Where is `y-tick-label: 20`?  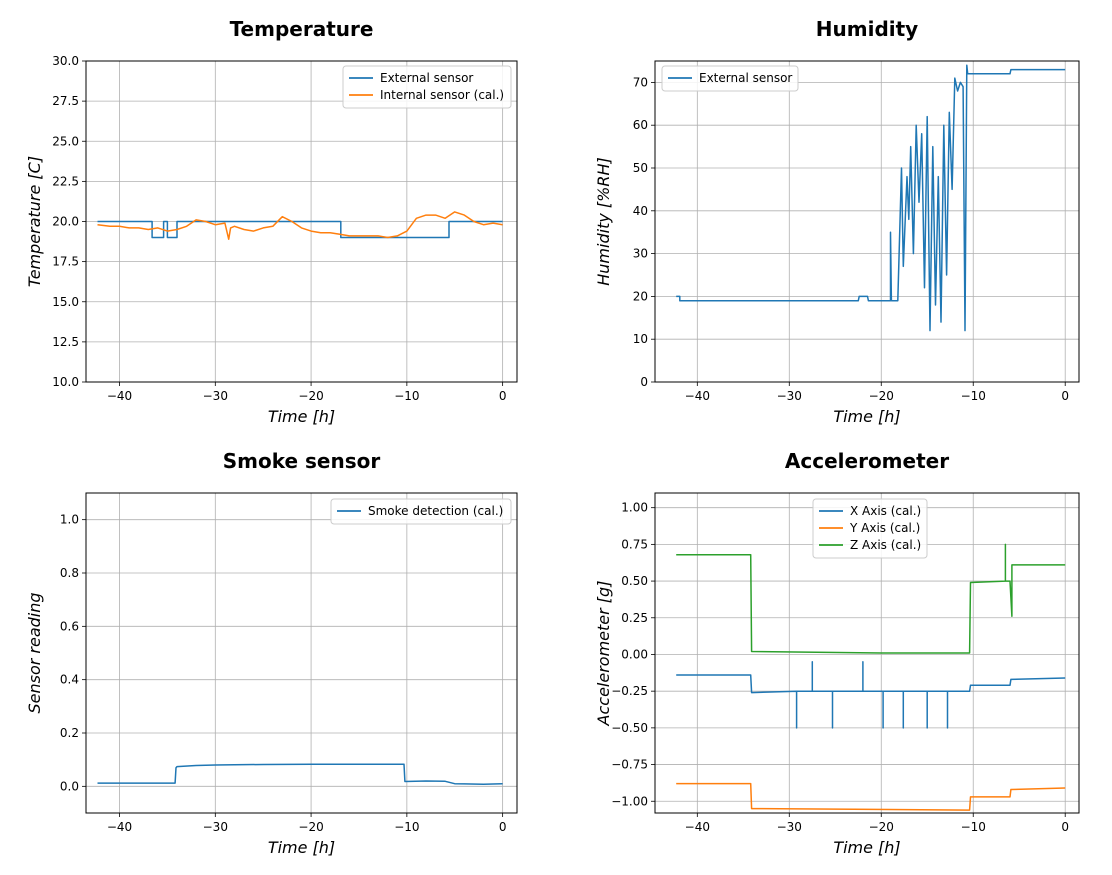 y-tick-label: 20 is located at coordinates (640, 296).